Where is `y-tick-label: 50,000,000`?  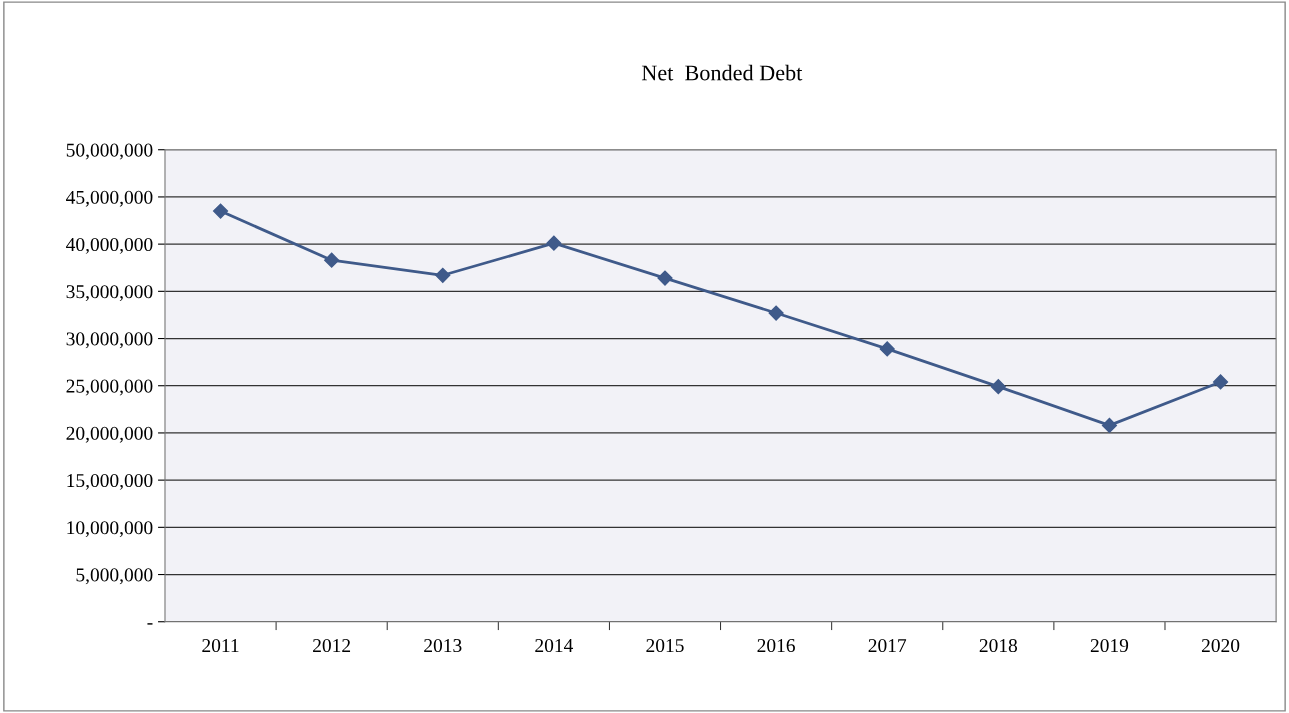
y-tick-label: 50,000,000 is located at coordinates (109, 151).